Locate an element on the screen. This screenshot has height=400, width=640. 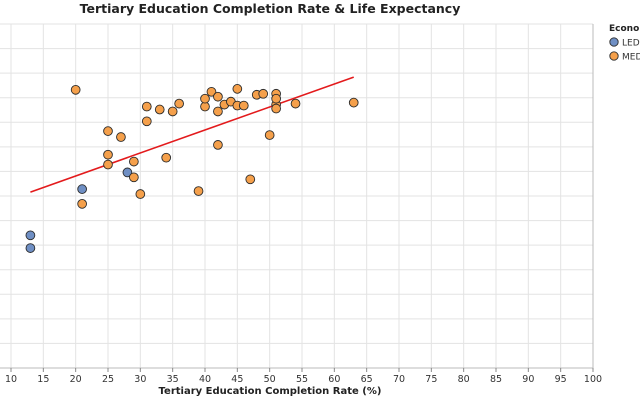
x-tick-label: 65 is located at coordinates (367, 379).